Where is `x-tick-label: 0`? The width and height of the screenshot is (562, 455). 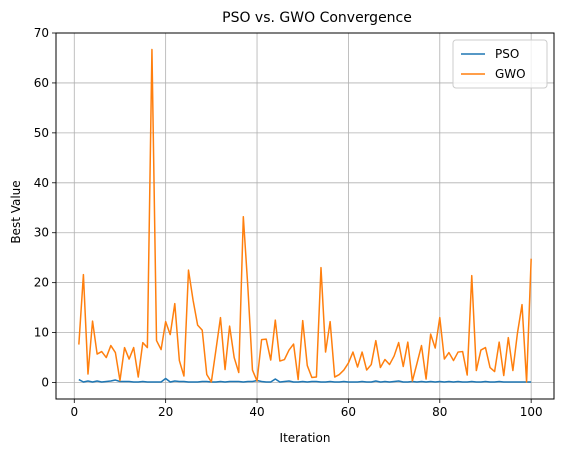
x-tick-label: 0 is located at coordinates (74, 412).